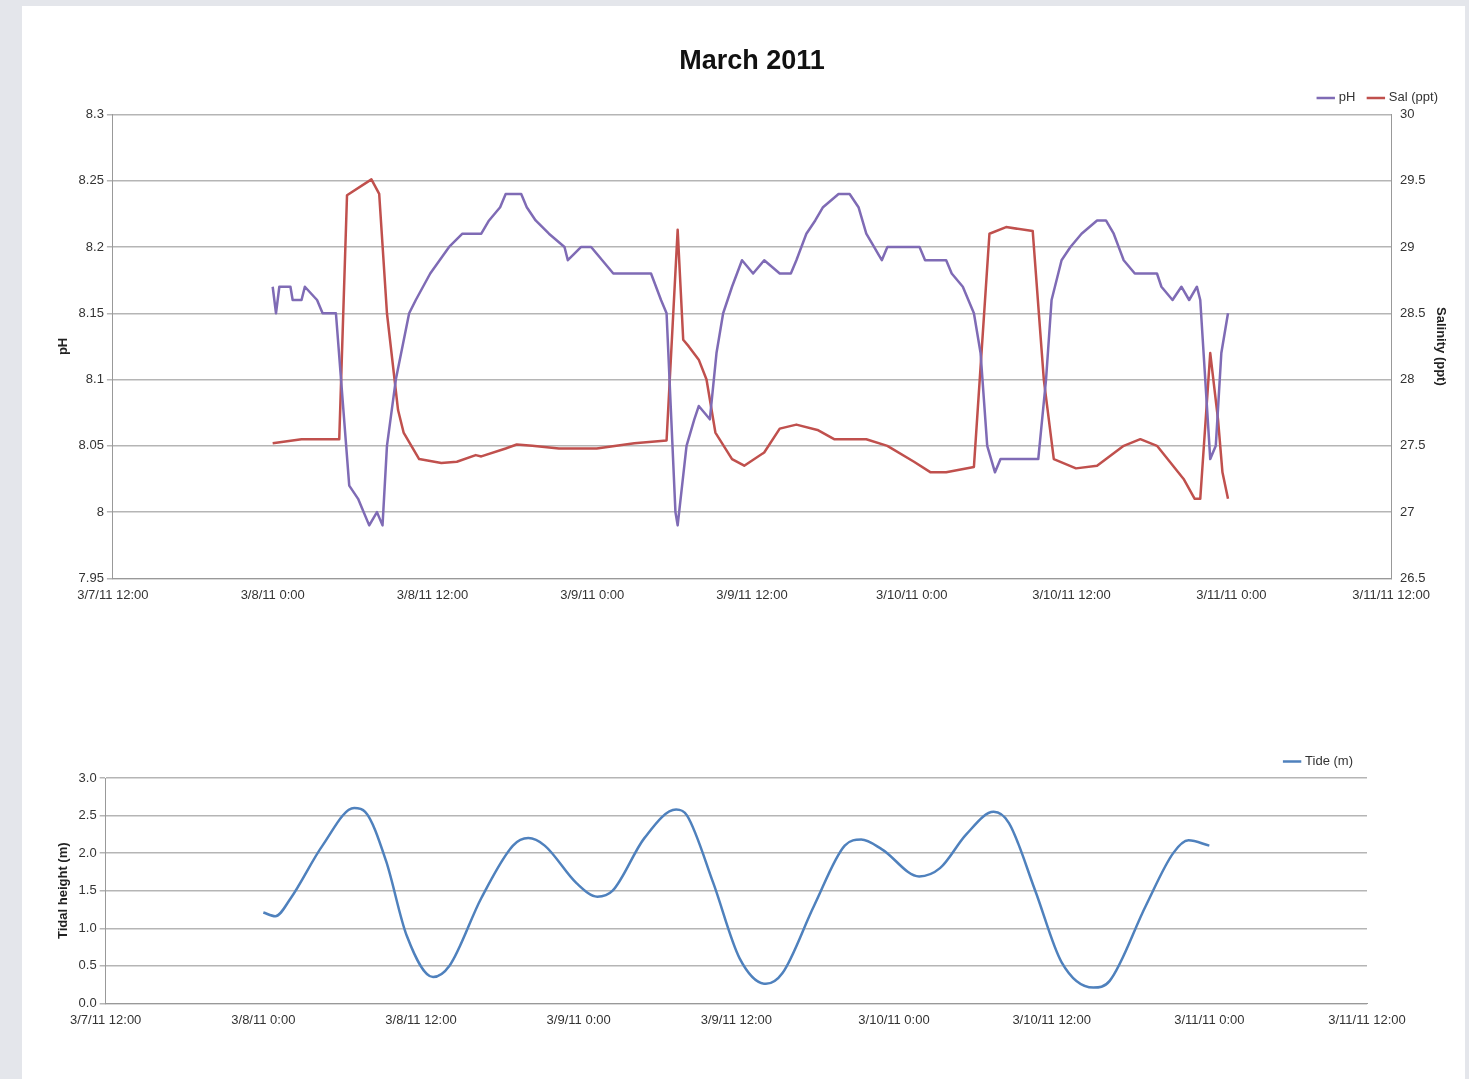  Describe the element at coordinates (87, 1002) in the screenshot. I see `y-tick-label: 0.0` at that location.